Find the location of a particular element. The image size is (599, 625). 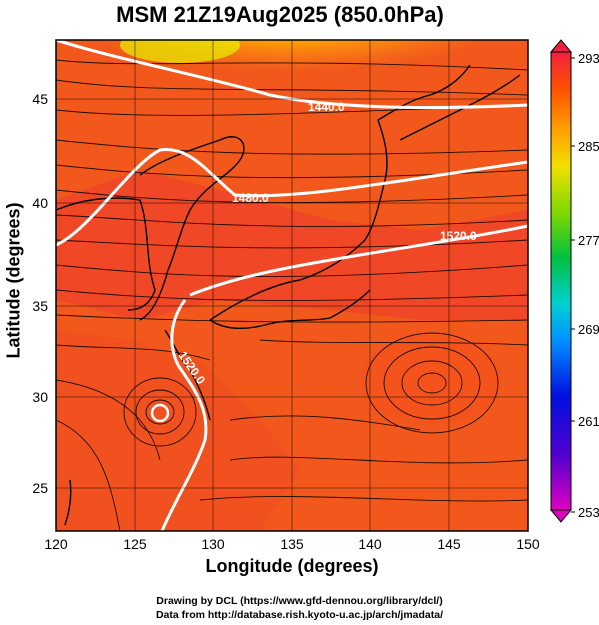

colorbar-bottom-arrow is located at coordinates (561, 516).